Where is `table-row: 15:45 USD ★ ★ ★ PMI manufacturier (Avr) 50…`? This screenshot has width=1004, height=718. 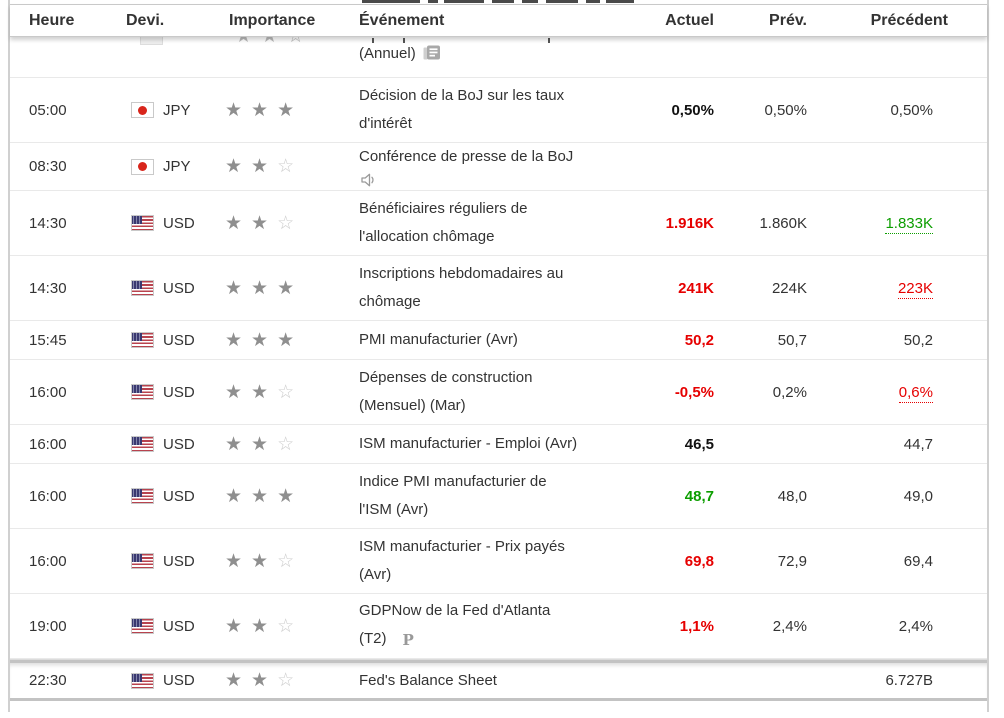
table-row: 15:45 USD ★ ★ ★ PMI manufacturier (Avr) 50… is located at coordinates (498, 340).